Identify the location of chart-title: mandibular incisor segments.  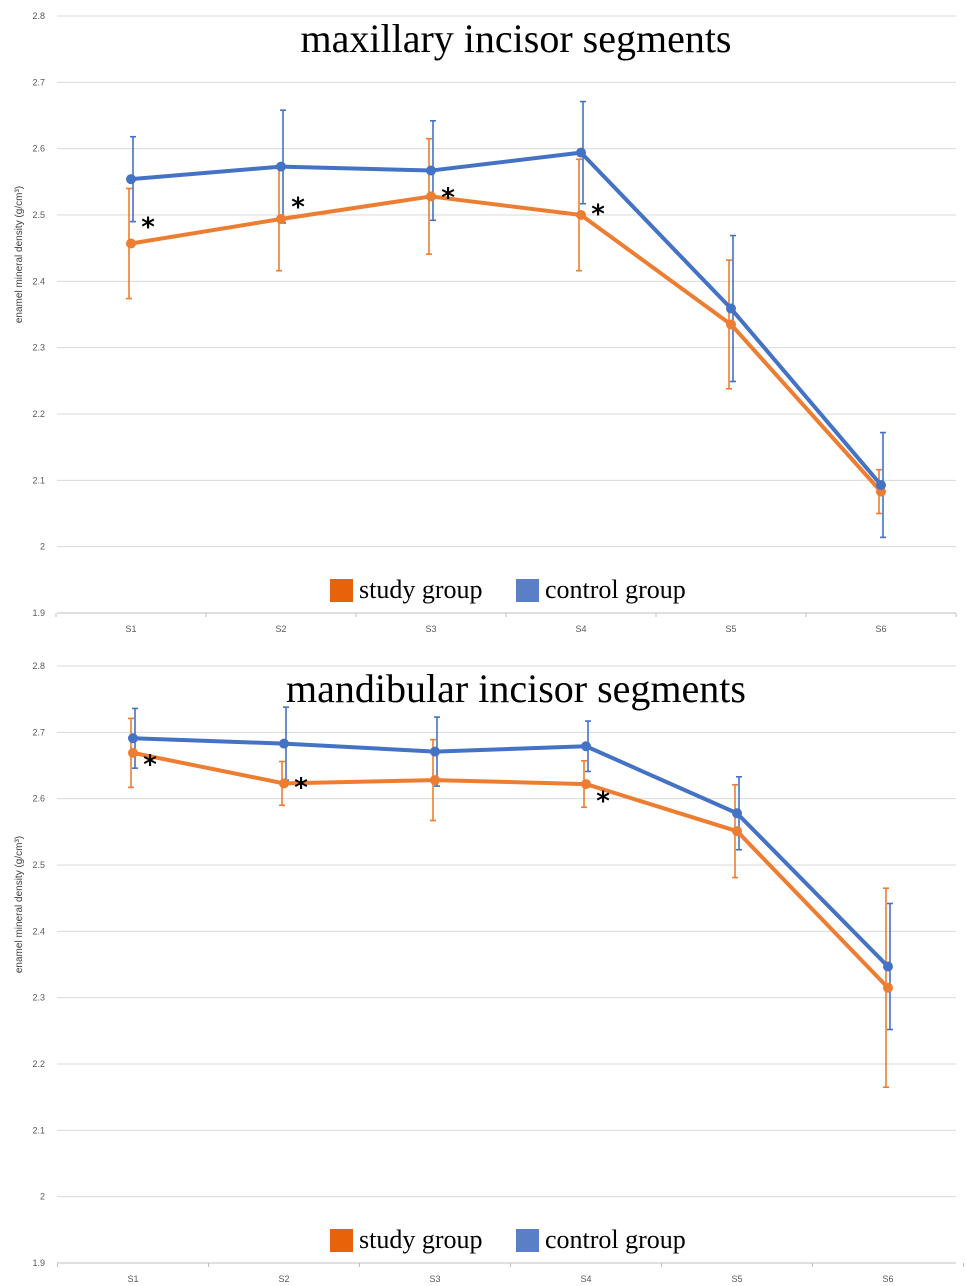
(516, 688).